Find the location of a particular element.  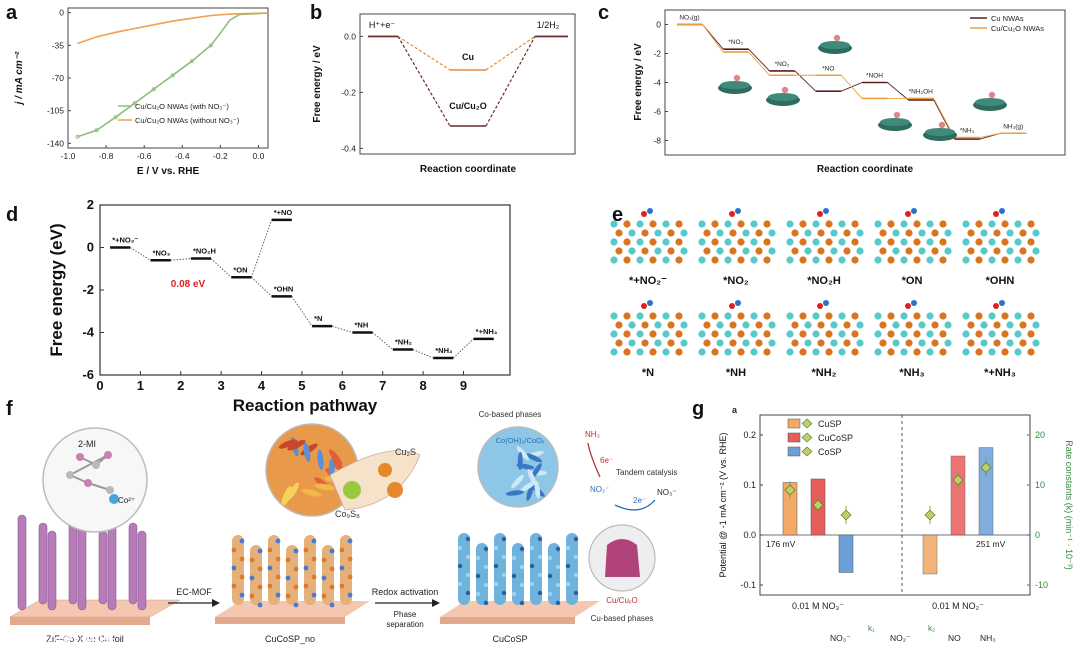

panel-c-ytick-label: -4 is located at coordinates (657, 83).